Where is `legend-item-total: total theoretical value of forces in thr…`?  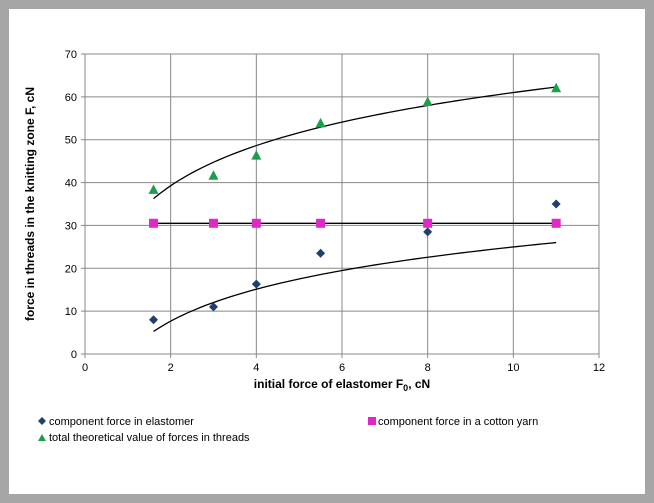 legend-item-total: total theoretical value of forces in thr… is located at coordinates (144, 438).